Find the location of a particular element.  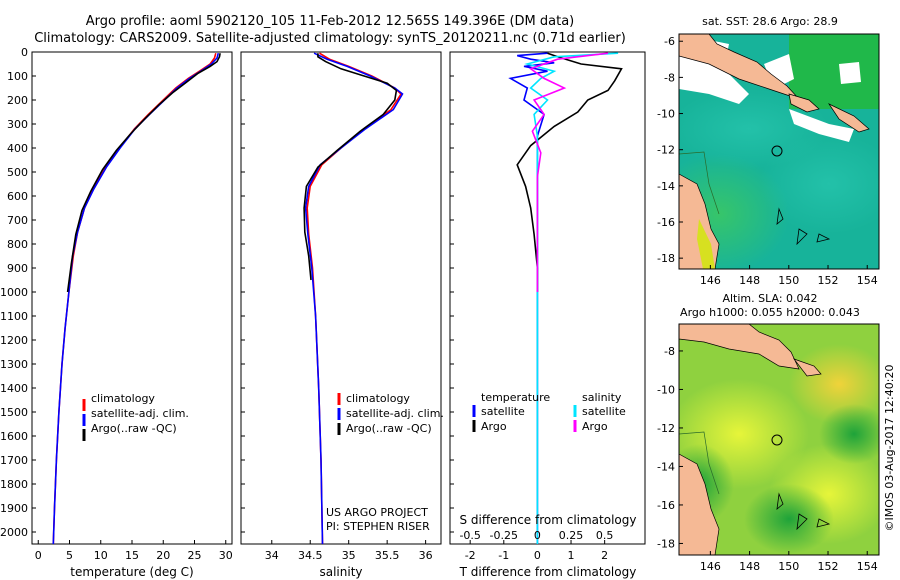

sst-map-area is located at coordinates (779, 151).